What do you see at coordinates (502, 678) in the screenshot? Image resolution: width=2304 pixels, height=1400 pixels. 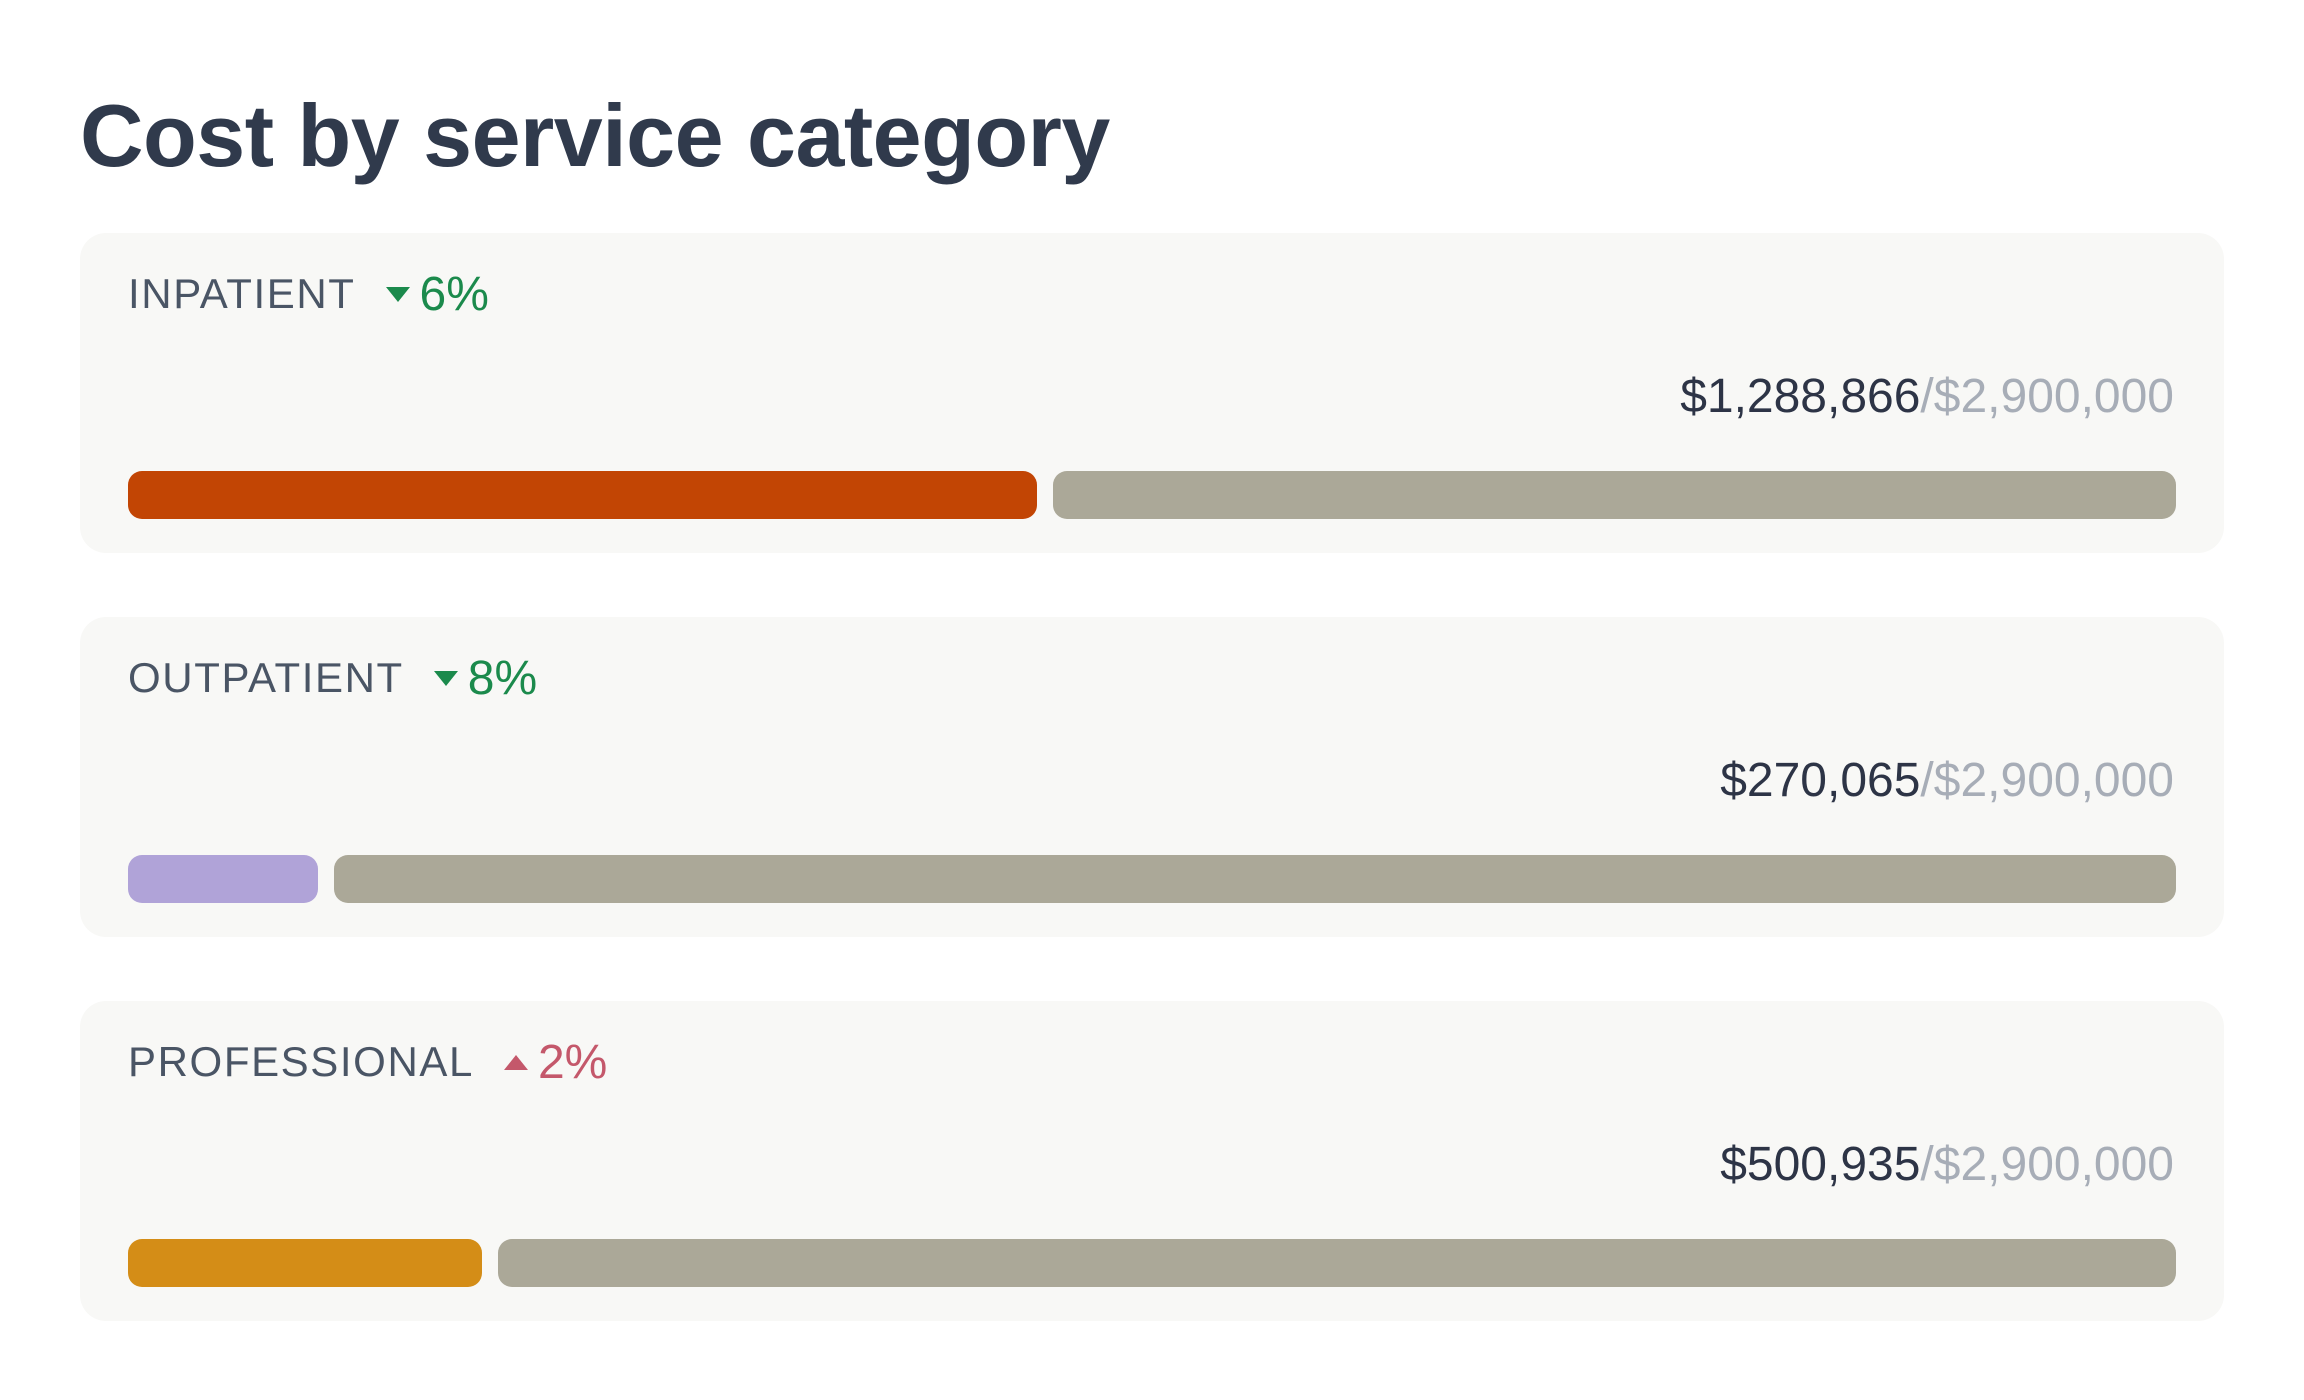 I see `change-value: 8%` at bounding box center [502, 678].